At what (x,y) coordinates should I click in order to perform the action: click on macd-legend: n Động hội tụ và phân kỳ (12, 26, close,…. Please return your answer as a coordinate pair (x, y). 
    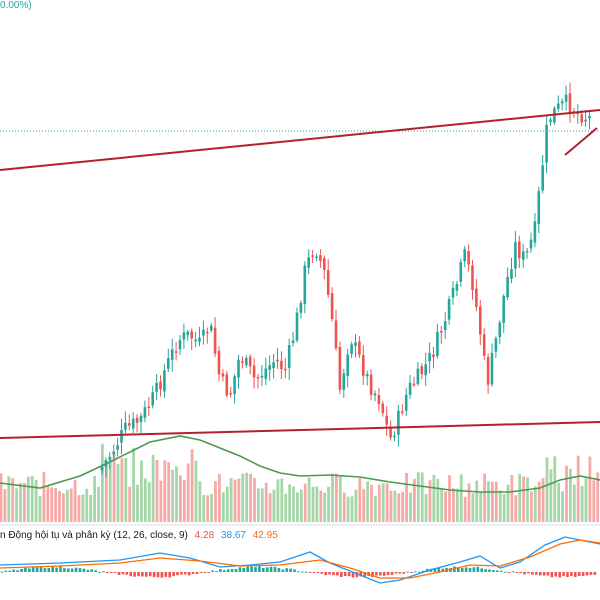
    Looking at the image, I should click on (141, 537).